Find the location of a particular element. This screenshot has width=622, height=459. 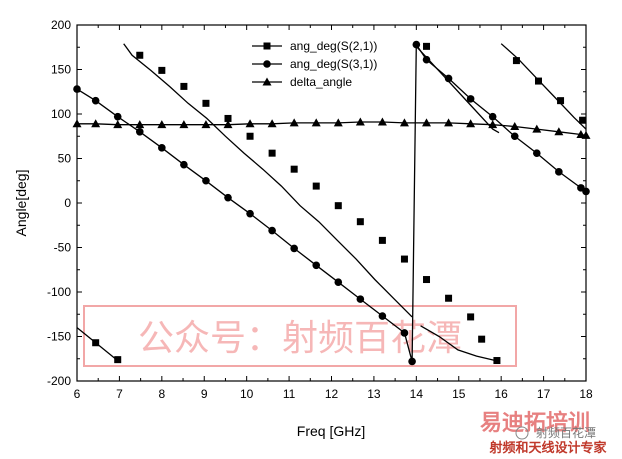

legend-label: ang_deg(S(3,1)) is located at coordinates (333, 64).